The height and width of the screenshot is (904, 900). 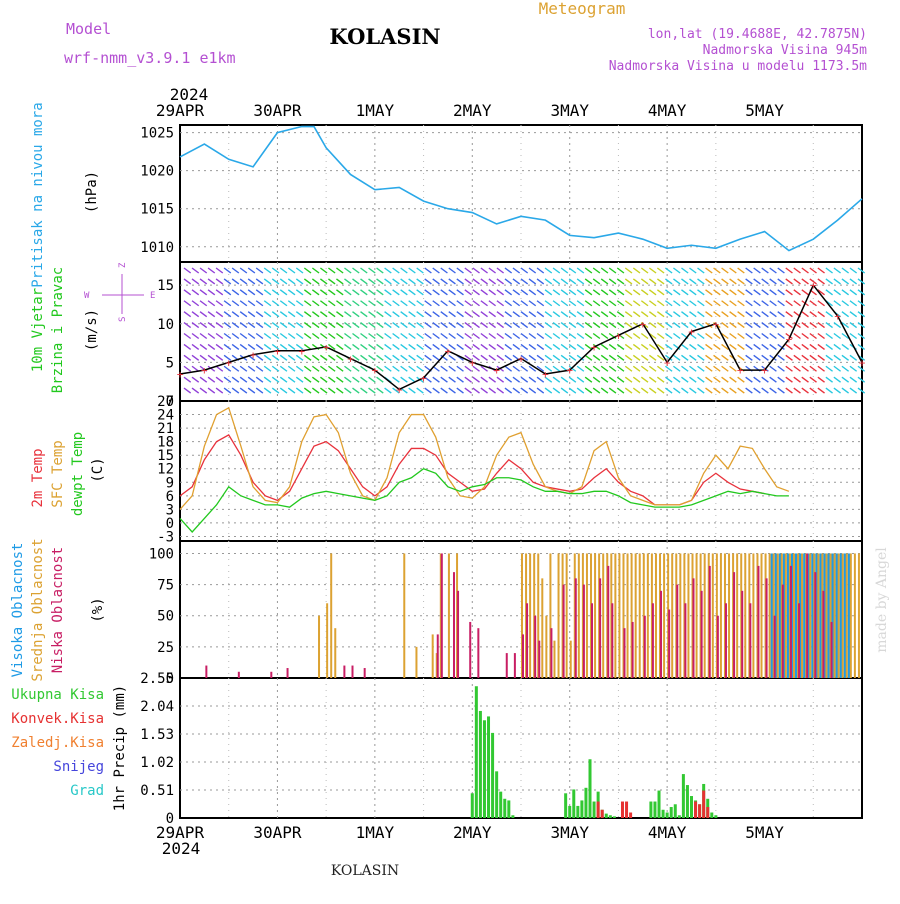 I want to click on pressure-tick-label: 1010, so click(x=157, y=248).